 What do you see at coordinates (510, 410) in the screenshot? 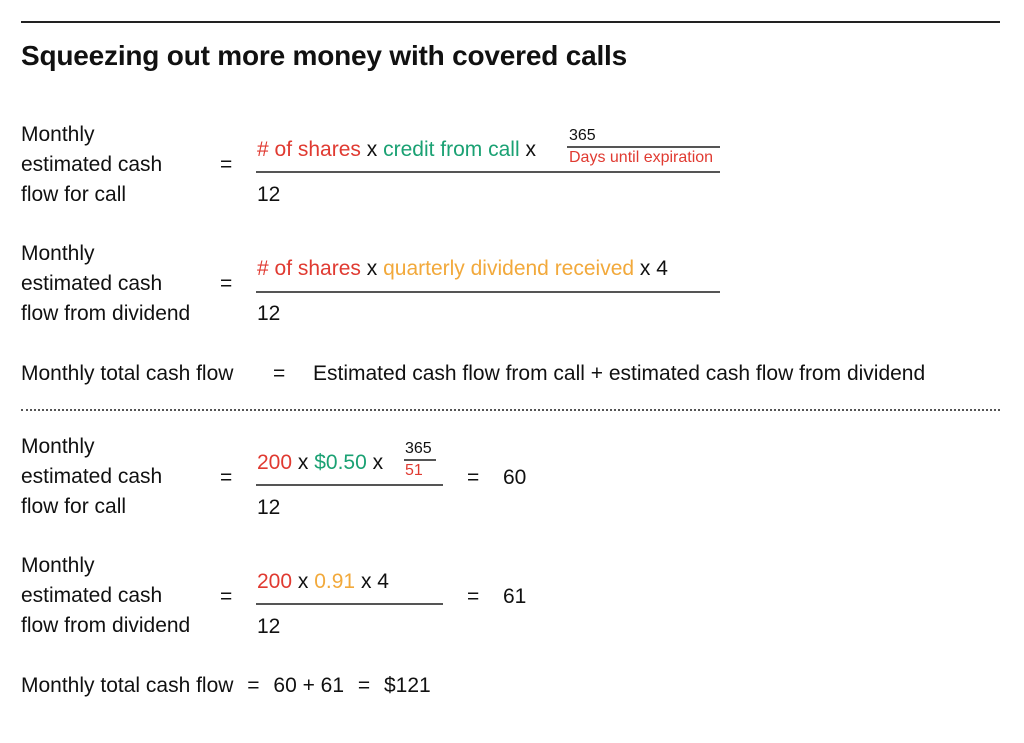
I see `section-divider` at bounding box center [510, 410].